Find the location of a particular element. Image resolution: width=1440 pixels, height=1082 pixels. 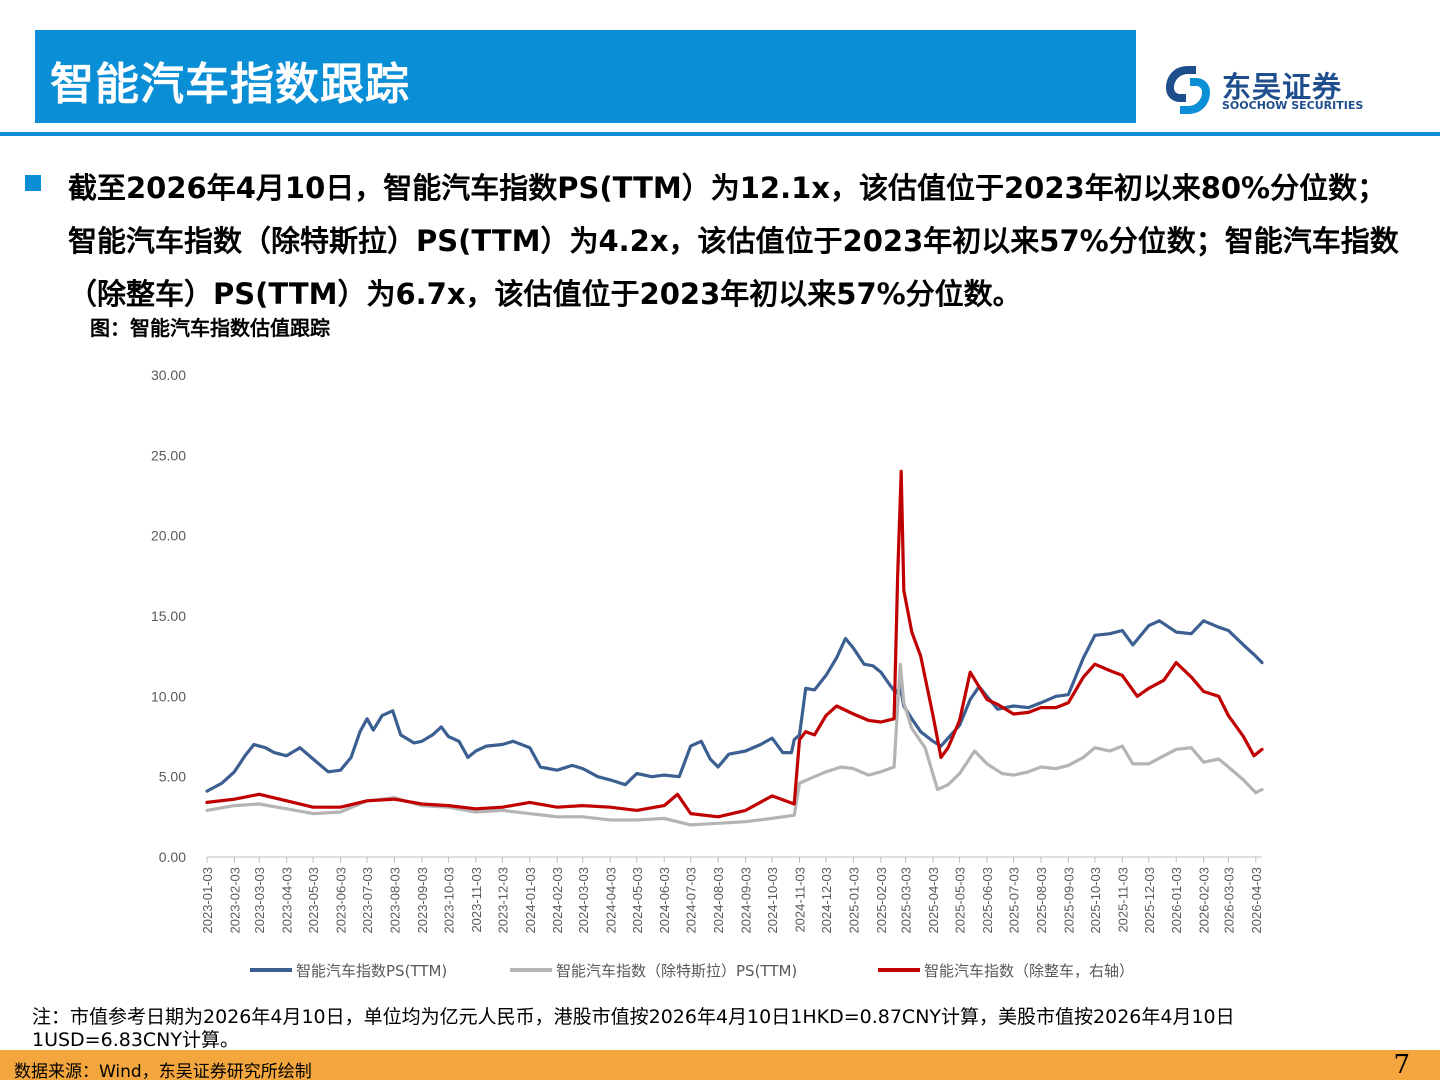

figure-title: 图：智能汽车指数估值跟踪 is located at coordinates (210, 328).